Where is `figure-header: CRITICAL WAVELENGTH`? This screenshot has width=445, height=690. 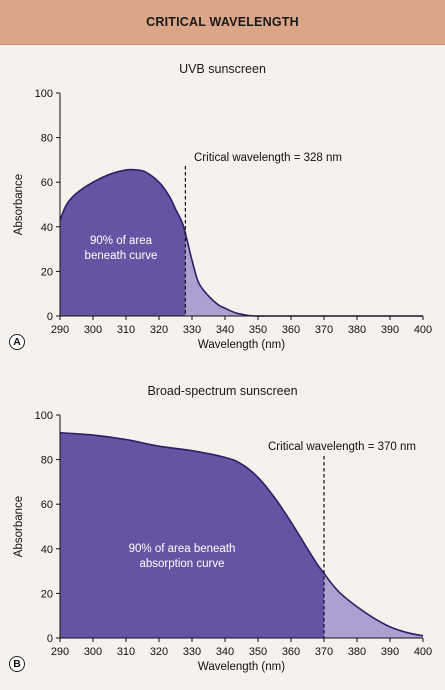
figure-header: CRITICAL WAVELENGTH is located at coordinates (222, 22).